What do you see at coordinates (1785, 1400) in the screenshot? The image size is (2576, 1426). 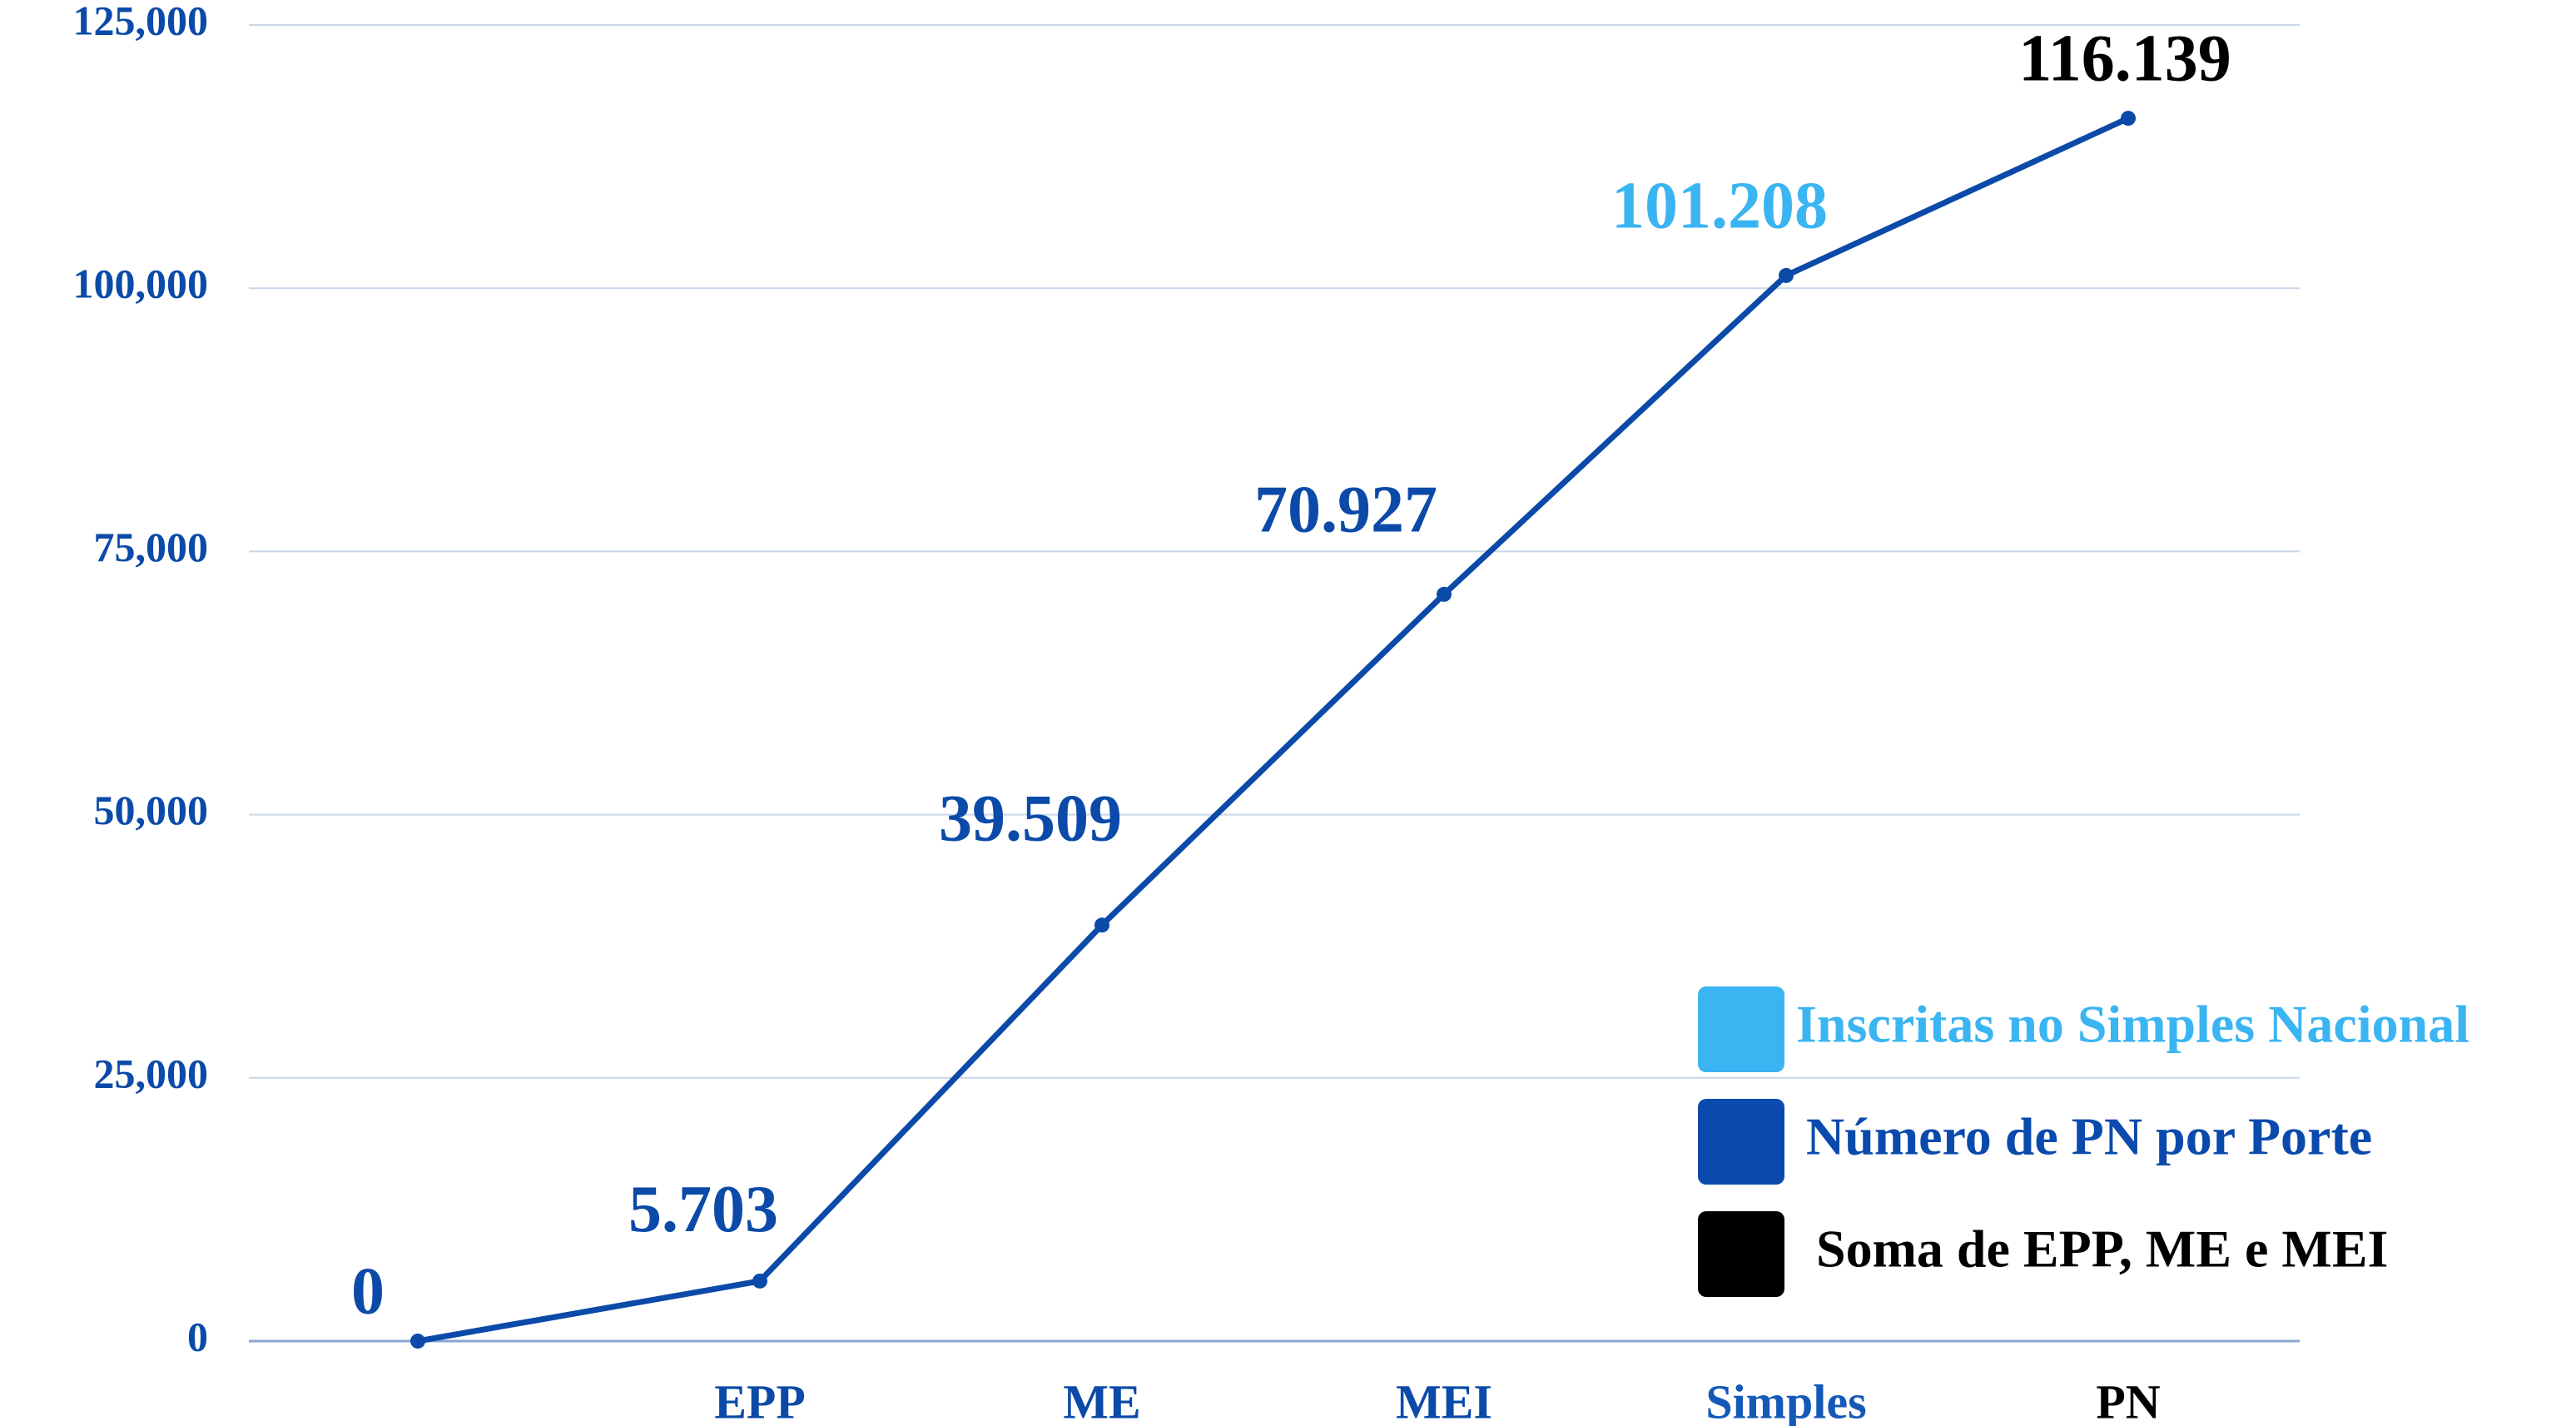 I see `x-tick-label: Simples` at bounding box center [1785, 1400].